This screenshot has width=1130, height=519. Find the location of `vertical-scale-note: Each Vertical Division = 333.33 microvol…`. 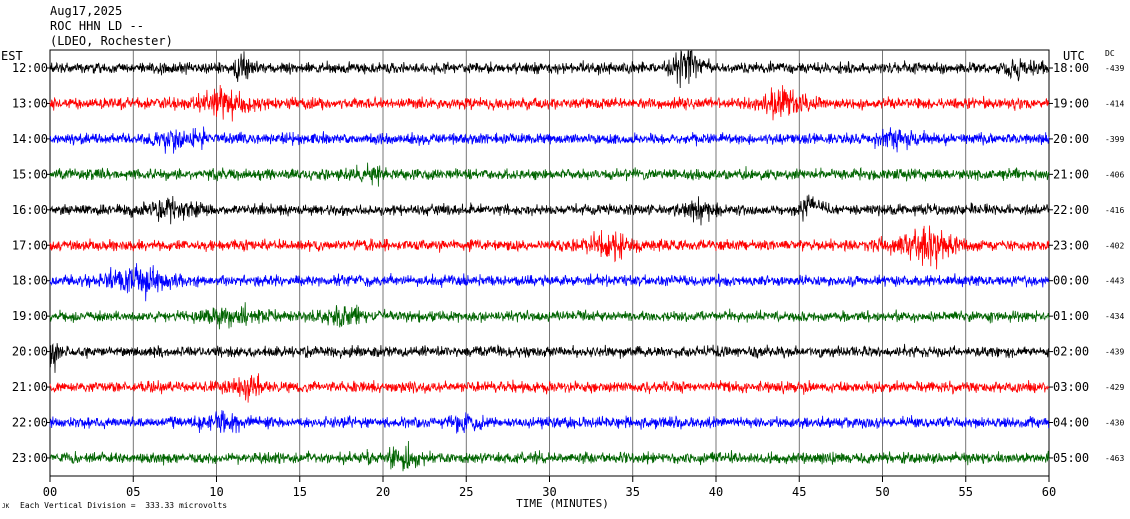

vertical-scale-note: Each Vertical Division = 333.33 microvol… is located at coordinates (124, 505).